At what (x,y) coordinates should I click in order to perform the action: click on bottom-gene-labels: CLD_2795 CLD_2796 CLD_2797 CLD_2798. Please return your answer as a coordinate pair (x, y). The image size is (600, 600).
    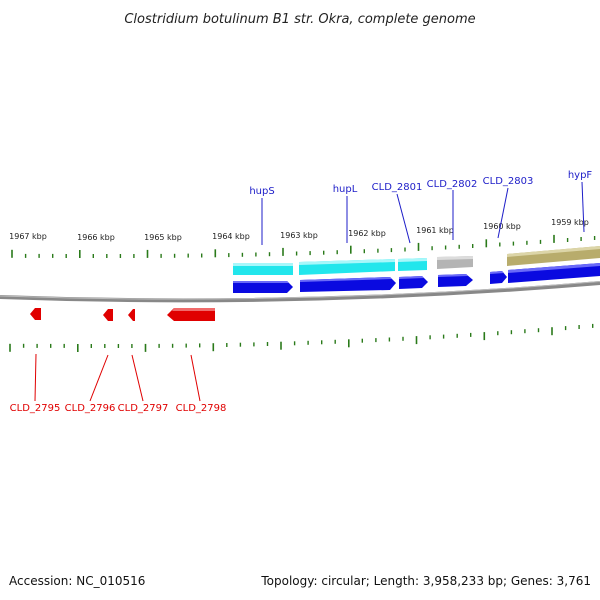
    Looking at the image, I should click on (118, 383).